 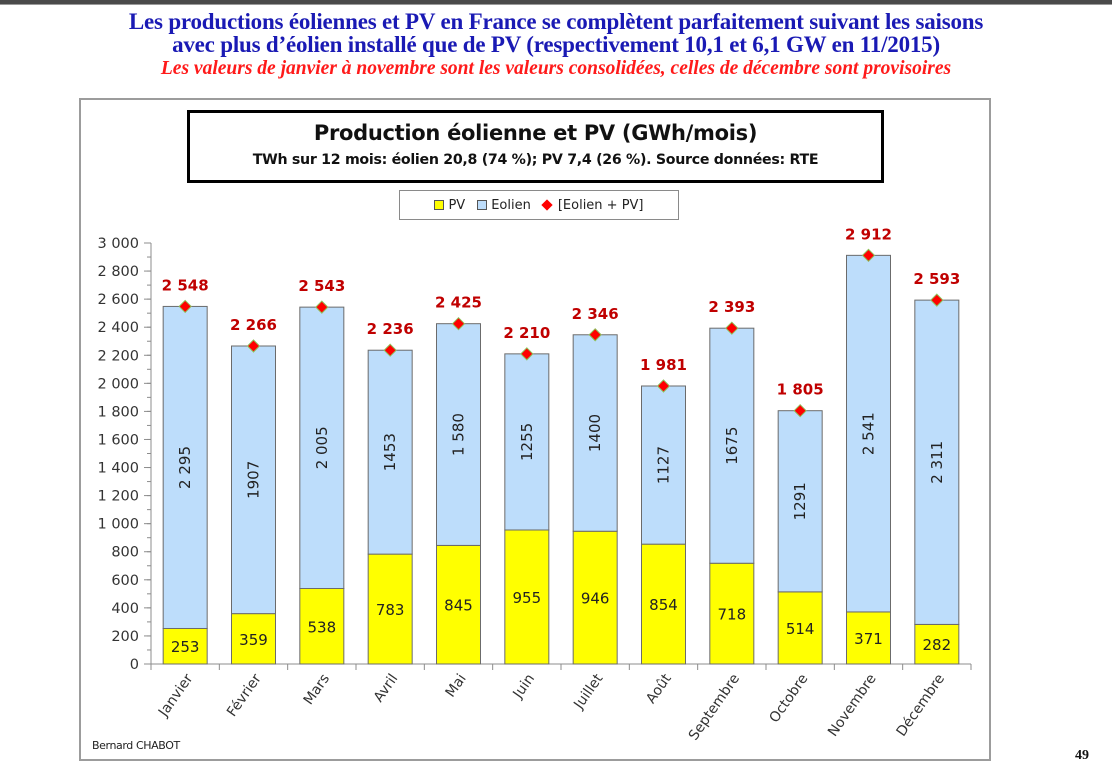 What do you see at coordinates (504, 205) in the screenshot?
I see `legend-item-eolien: Eolien` at bounding box center [504, 205].